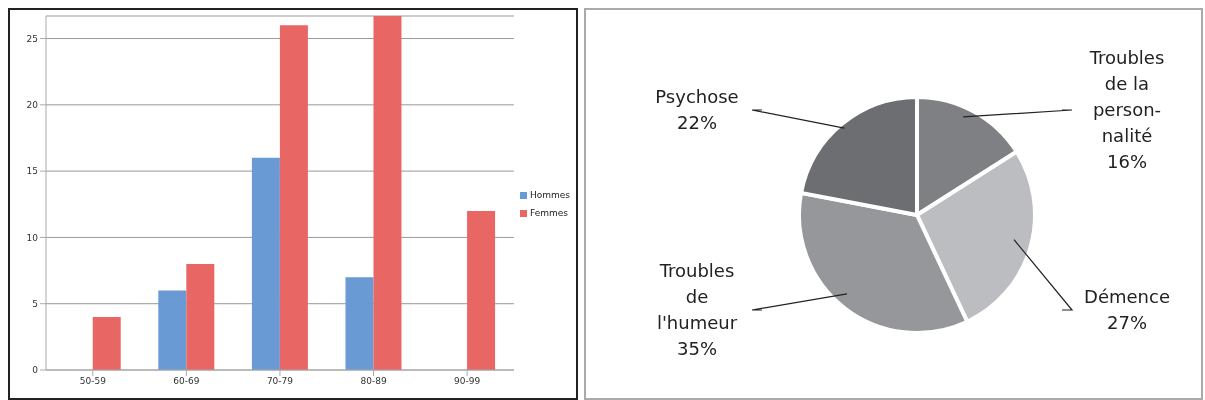 The image size is (1205, 400). Describe the element at coordinates (35, 303) in the screenshot. I see `y-tick-label: 5` at that location.